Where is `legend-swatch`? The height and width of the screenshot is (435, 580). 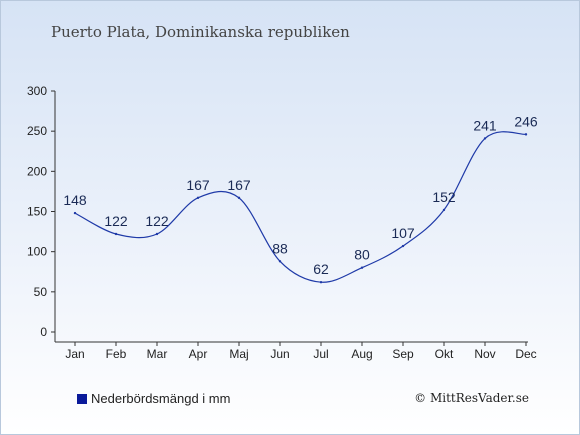 legend-swatch is located at coordinates (82, 398).